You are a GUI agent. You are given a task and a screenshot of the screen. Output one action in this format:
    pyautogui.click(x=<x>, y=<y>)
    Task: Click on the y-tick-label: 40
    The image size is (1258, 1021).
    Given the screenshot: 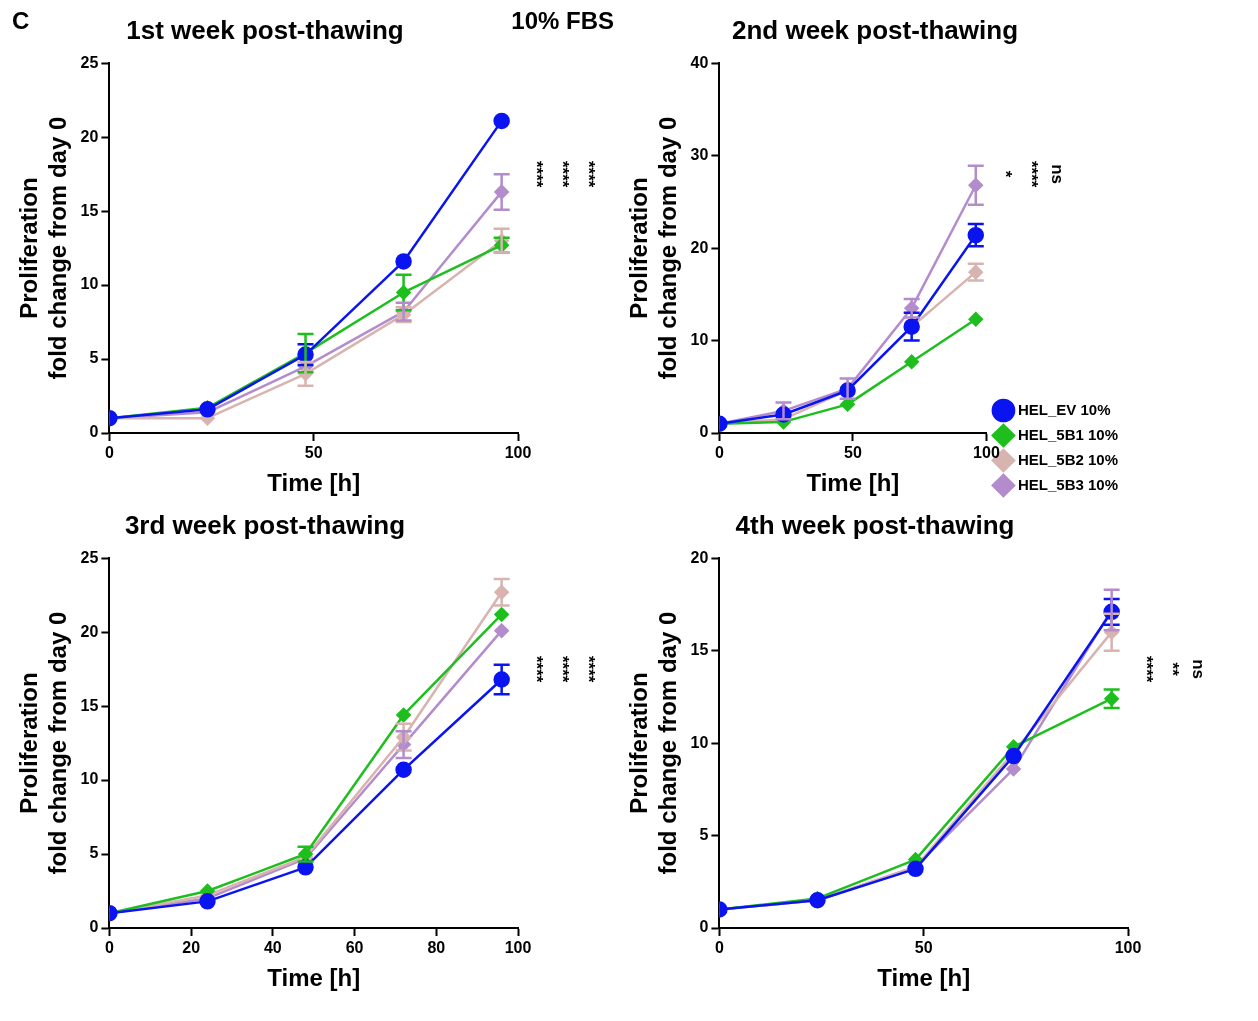 What is the action you would take?
    pyautogui.click(x=699, y=62)
    